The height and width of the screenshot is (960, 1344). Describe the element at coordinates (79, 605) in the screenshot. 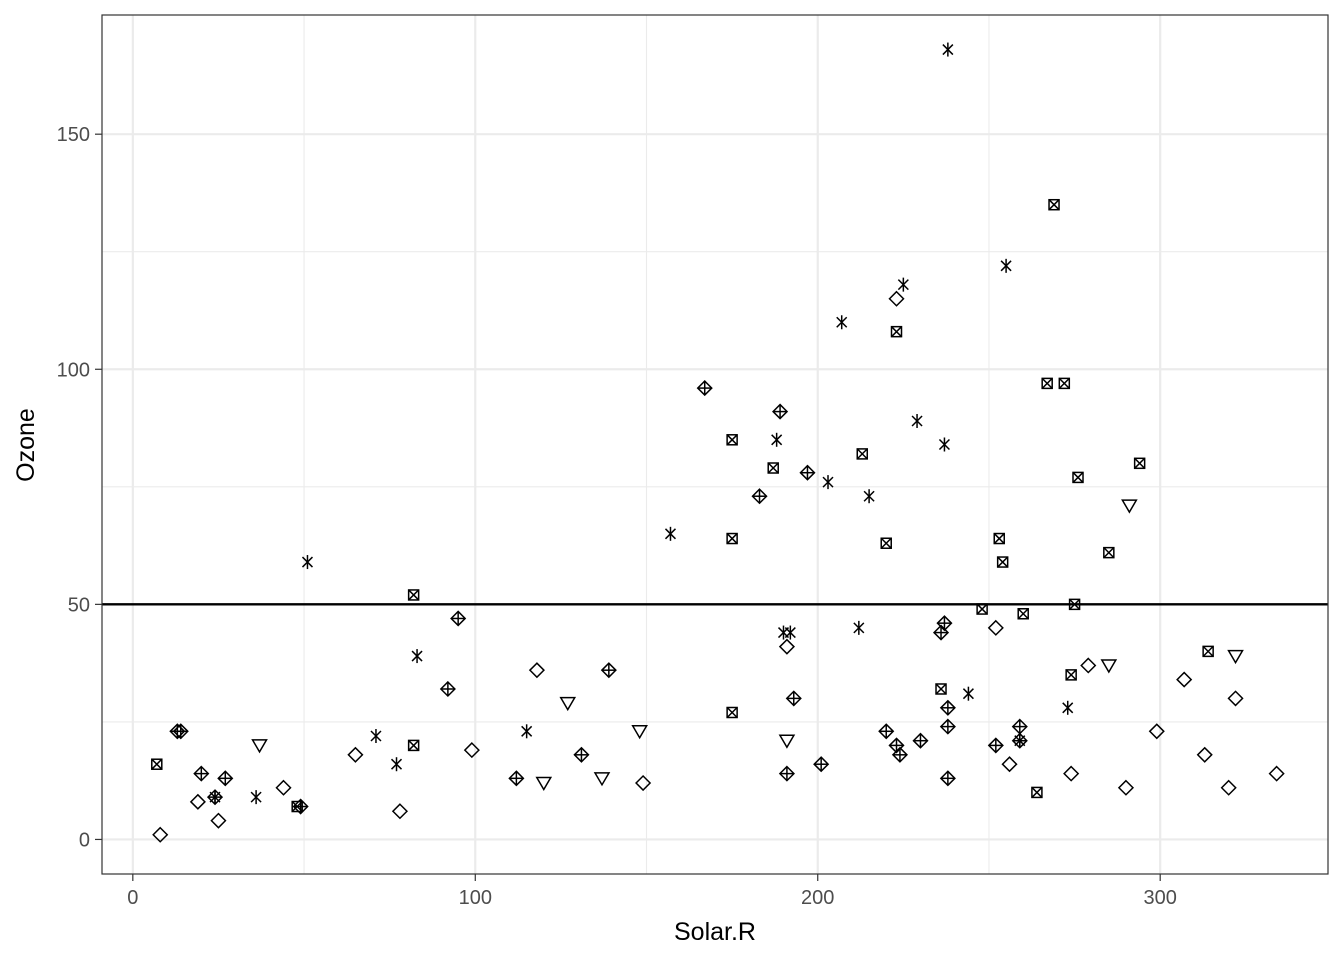

I see `y-tick-label: 50` at that location.